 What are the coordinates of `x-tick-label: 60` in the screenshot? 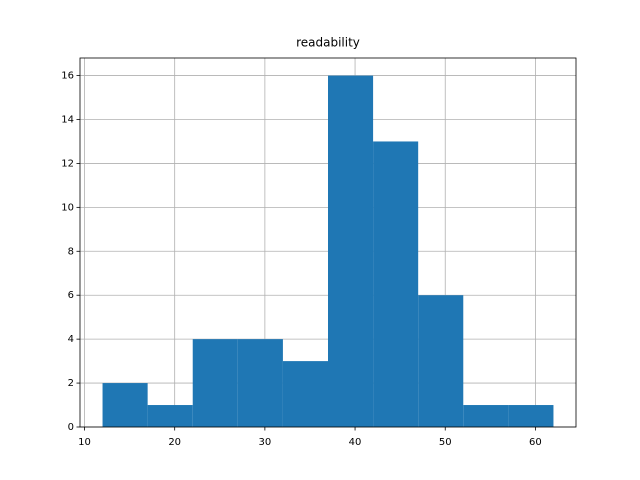 It's located at (535, 442).